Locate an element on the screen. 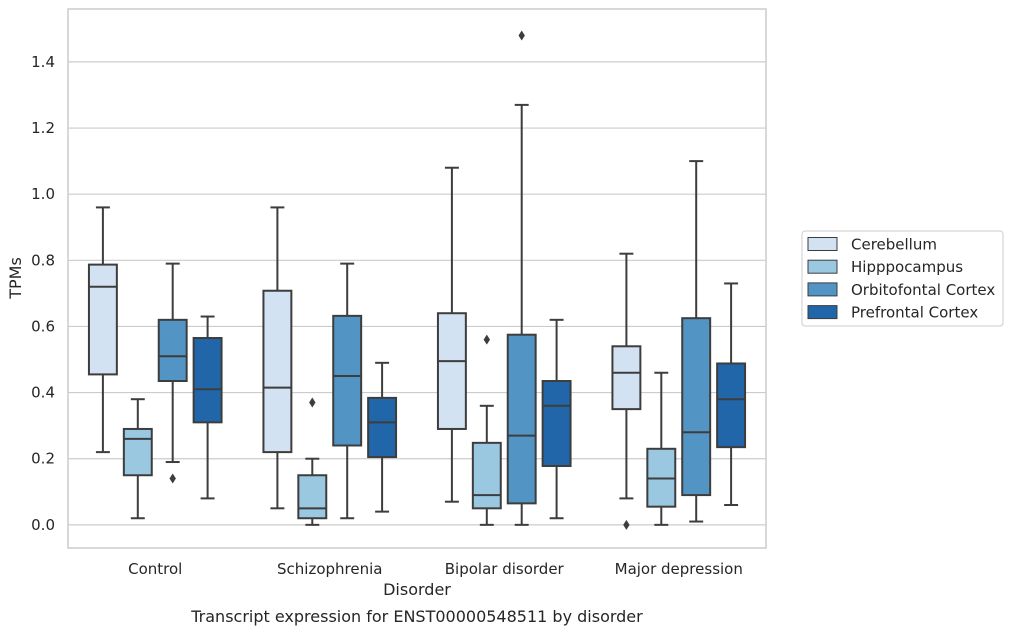 Image resolution: width=1014 pixels, height=634 pixels. y-tick-label: 1.2 is located at coordinates (43, 128).